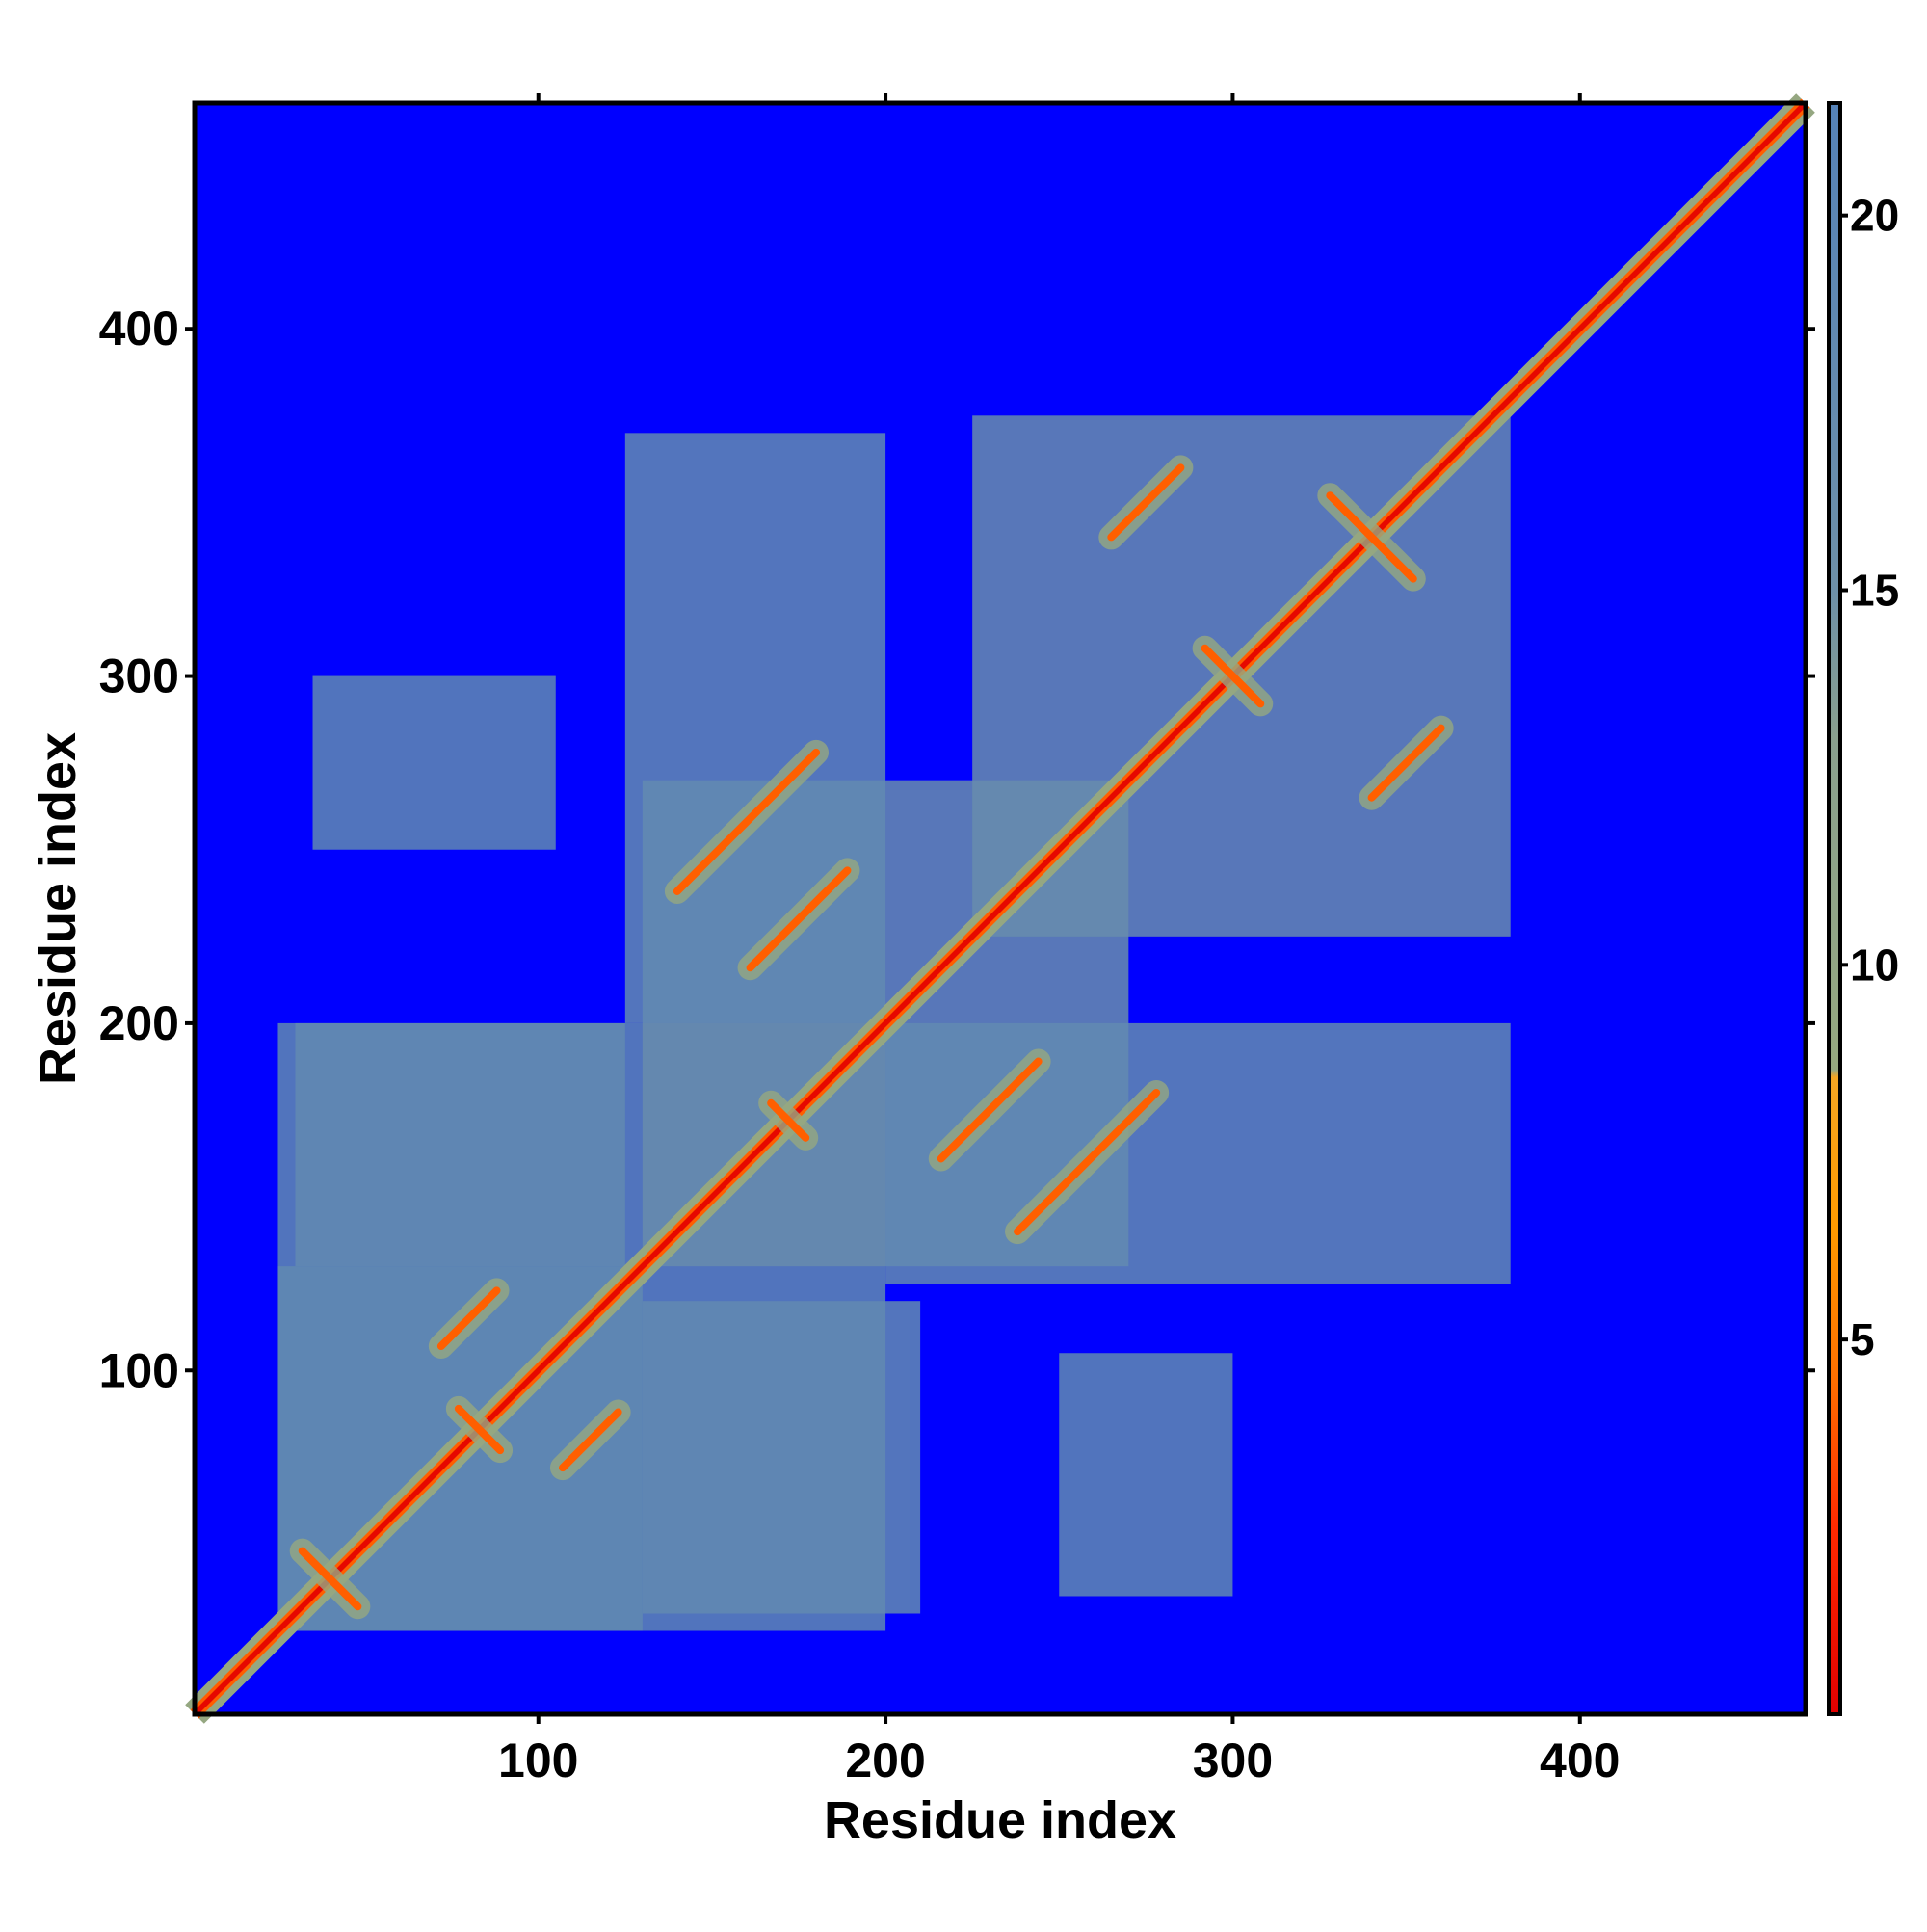 The height and width of the screenshot is (1932, 1927). I want to click on x-axis-label: Residue index, so click(1000, 1820).